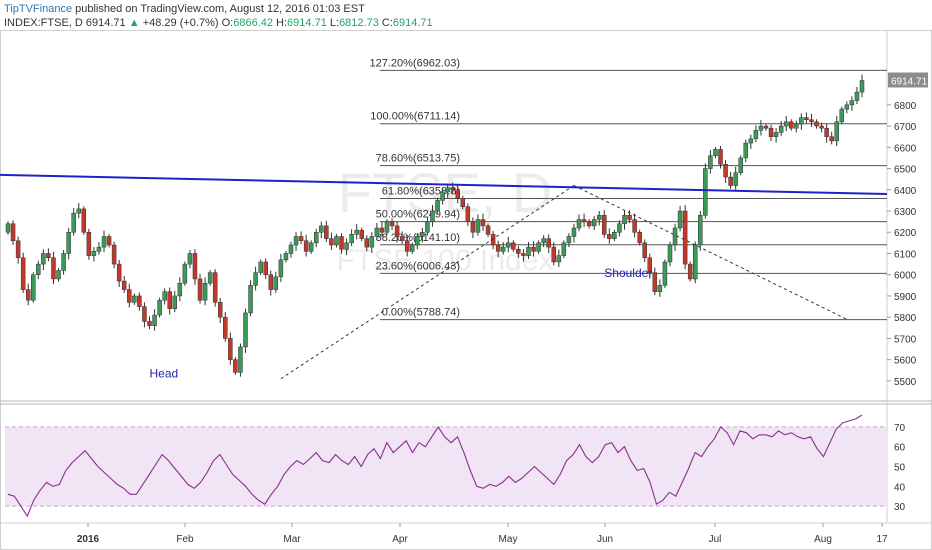 Image resolution: width=932 pixels, height=550 pixels. I want to click on last-price: 6914.71, so click(105, 23).